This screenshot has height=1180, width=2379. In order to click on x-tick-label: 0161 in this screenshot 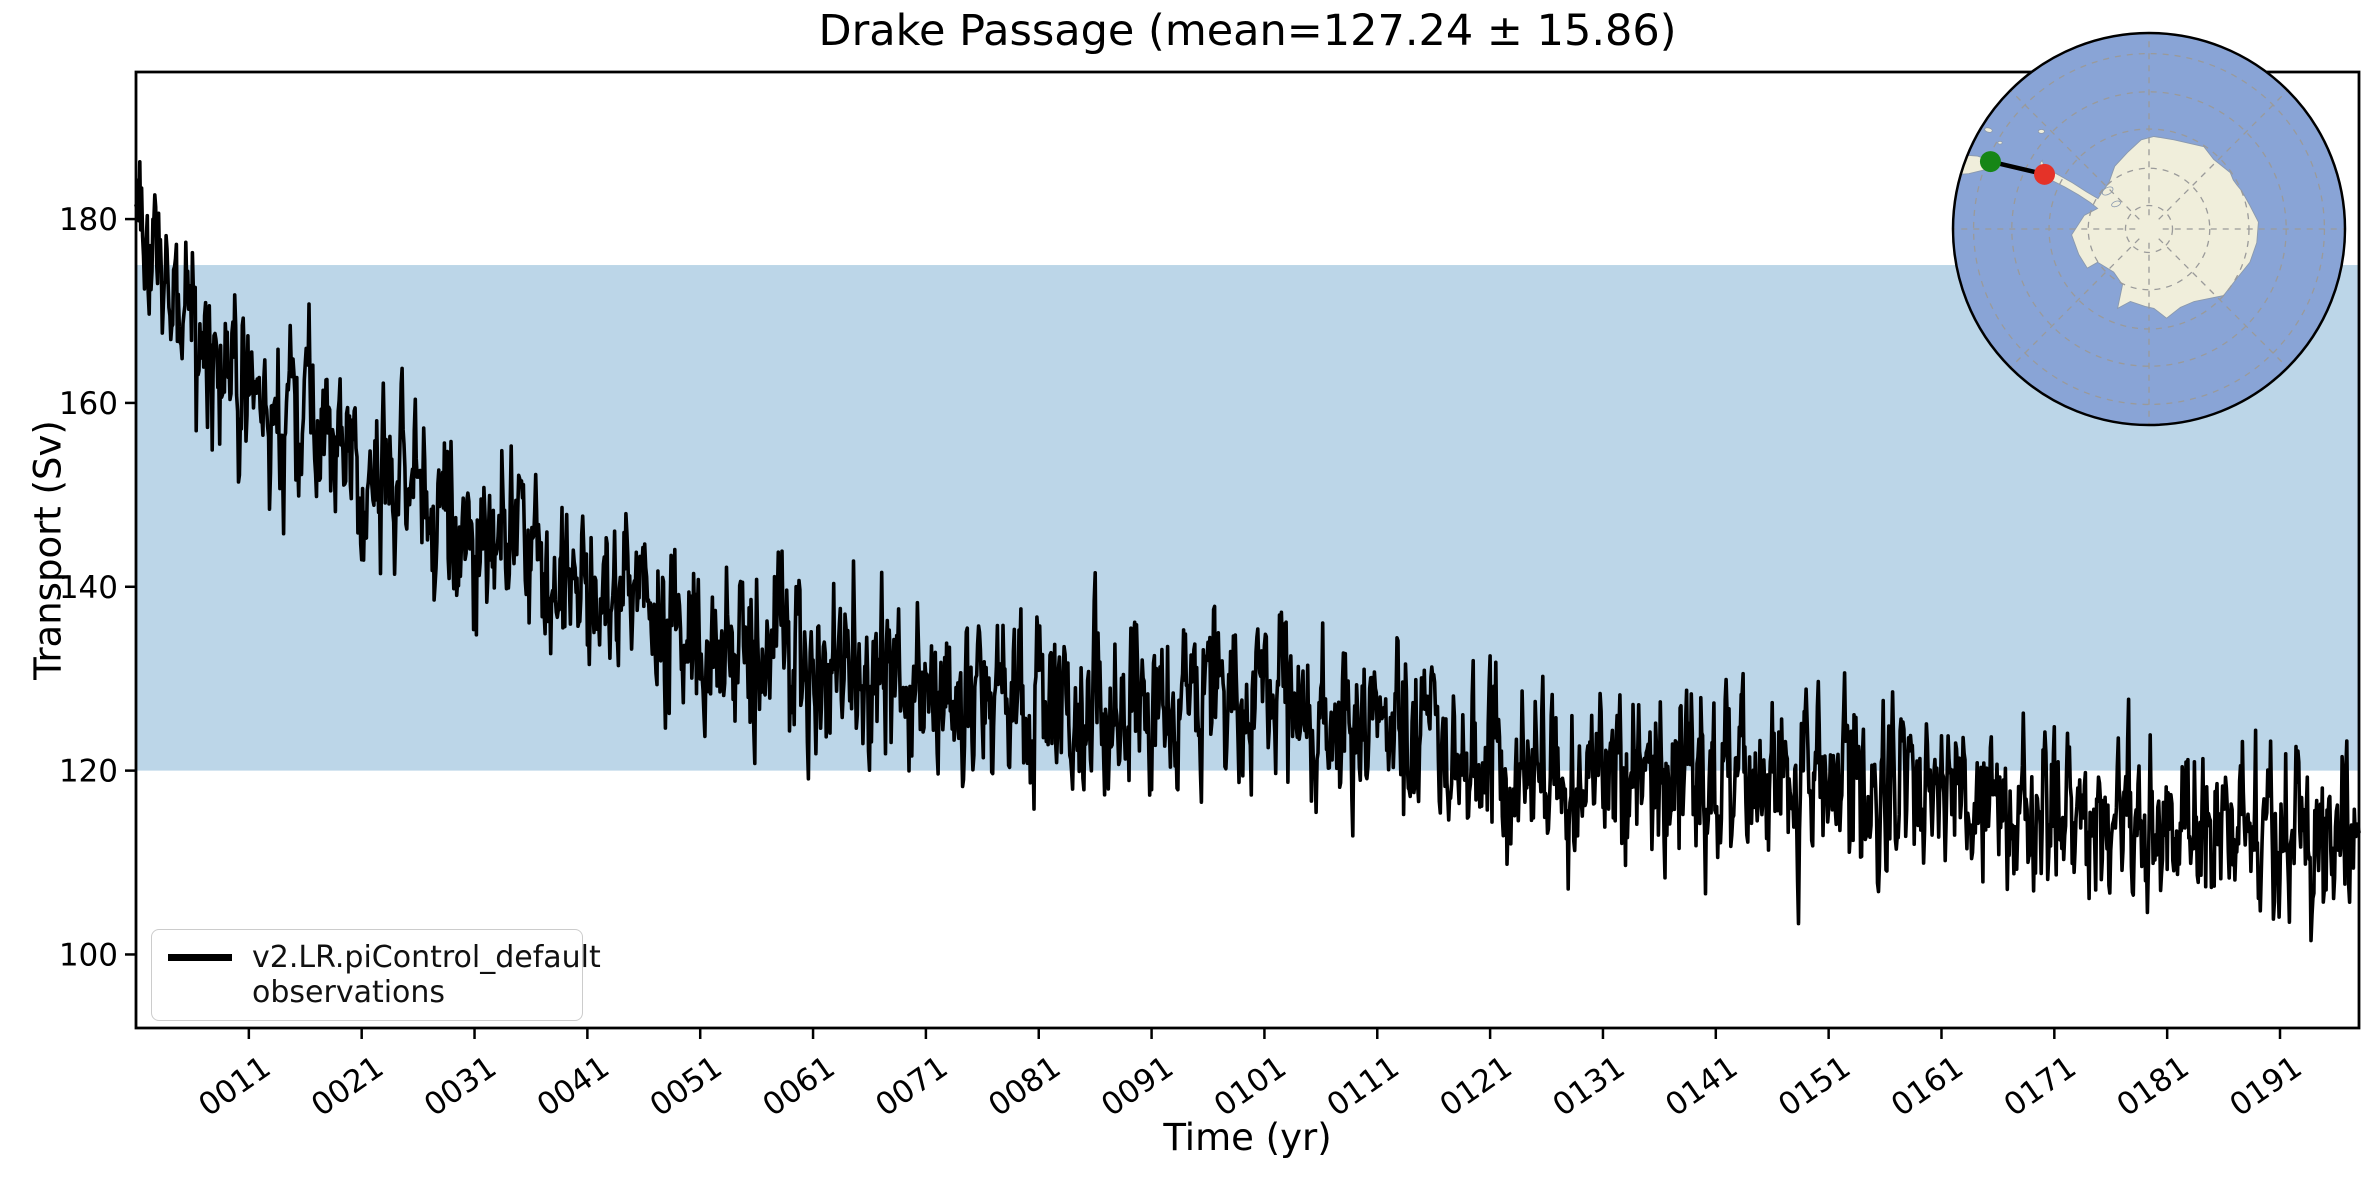, I will do `click(1927, 1086)`.